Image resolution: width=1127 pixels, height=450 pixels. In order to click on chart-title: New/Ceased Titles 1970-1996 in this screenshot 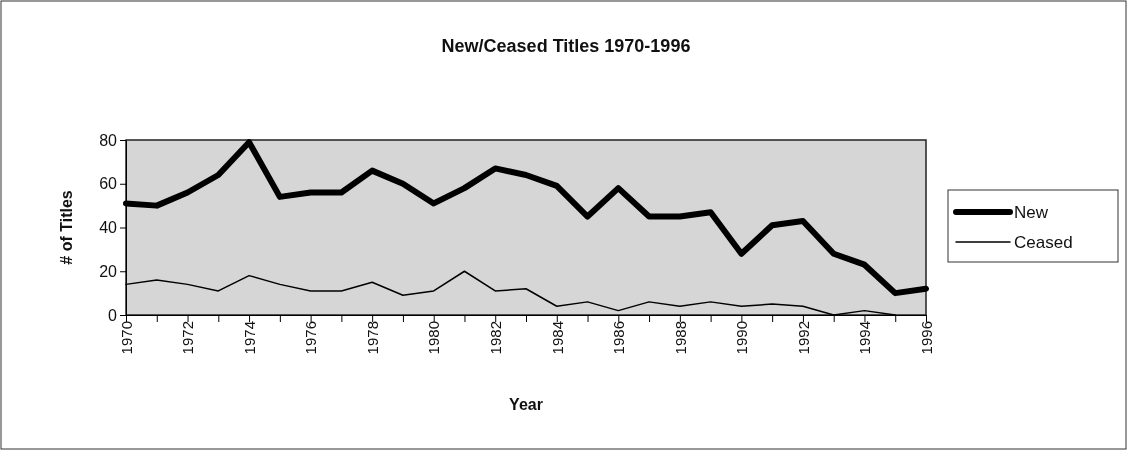, I will do `click(566, 46)`.